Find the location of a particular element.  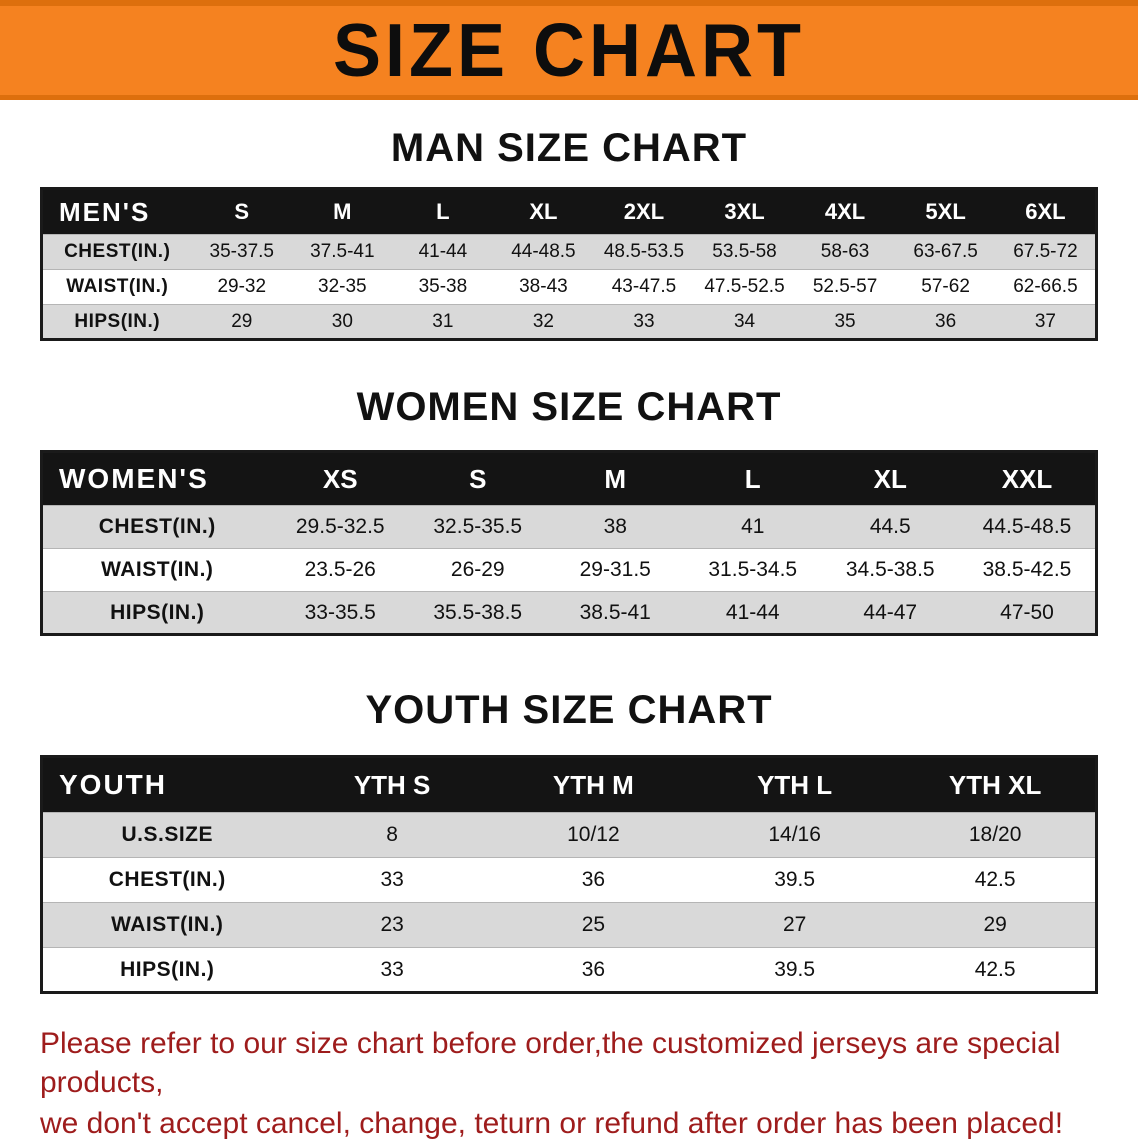

row-label-cell: U.S.SIZE is located at coordinates (166, 835).